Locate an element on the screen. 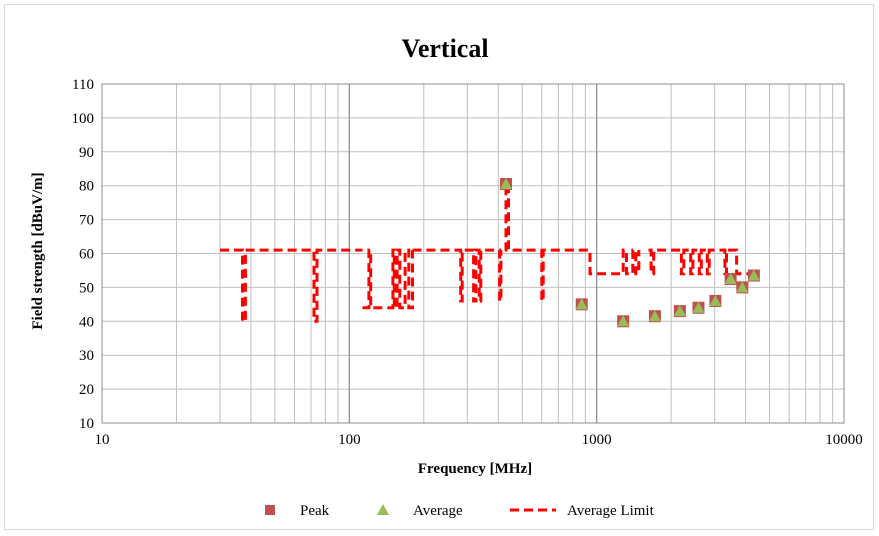 The width and height of the screenshot is (879, 536). x-tick-label: 10 is located at coordinates (102, 440).